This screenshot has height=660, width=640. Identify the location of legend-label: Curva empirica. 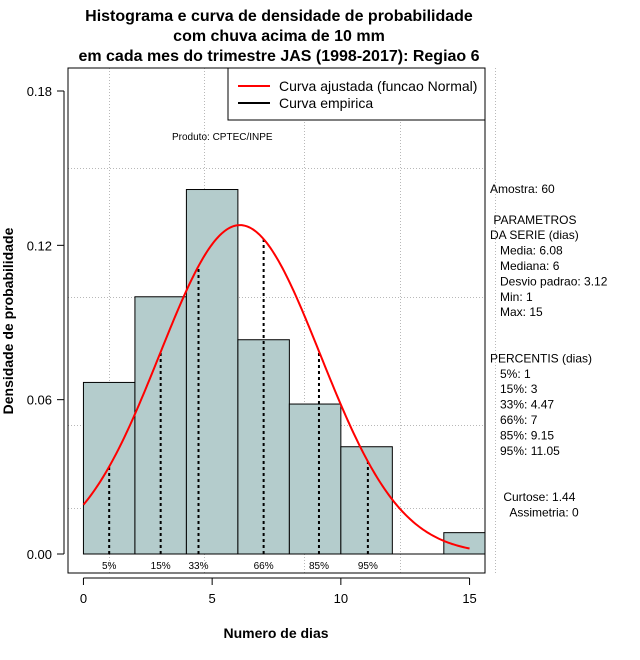
(326, 103).